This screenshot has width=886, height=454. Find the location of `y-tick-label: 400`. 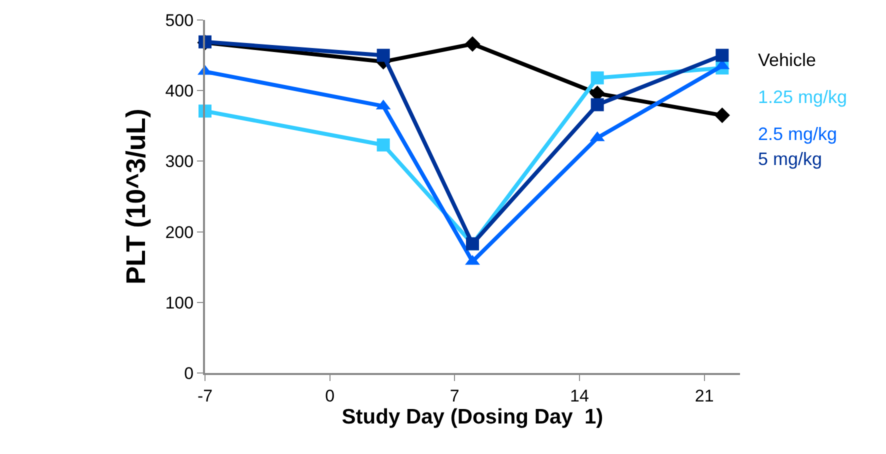

y-tick-label: 400 is located at coordinates (179, 91).